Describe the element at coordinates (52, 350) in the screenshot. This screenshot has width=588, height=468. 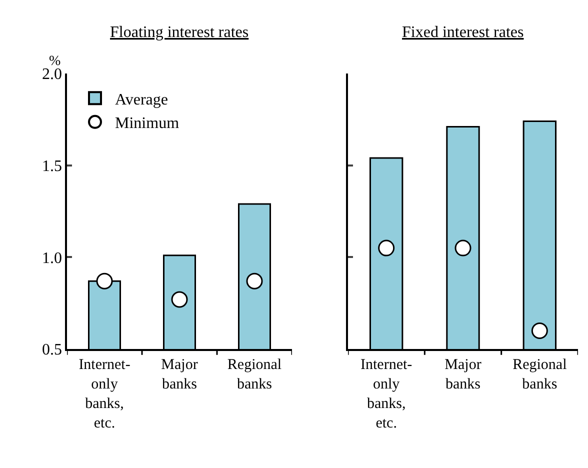
I see `y-tick-label: 0.5` at that location.